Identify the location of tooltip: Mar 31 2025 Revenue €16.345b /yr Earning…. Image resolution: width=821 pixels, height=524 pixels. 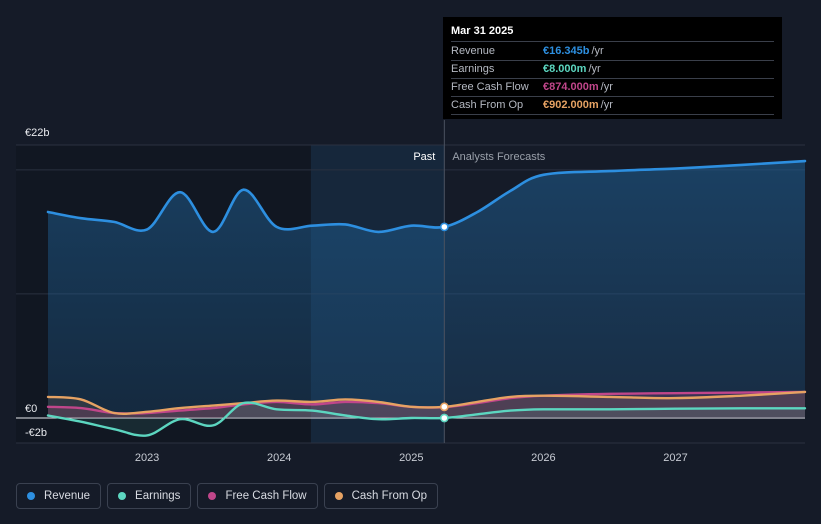
(612, 68).